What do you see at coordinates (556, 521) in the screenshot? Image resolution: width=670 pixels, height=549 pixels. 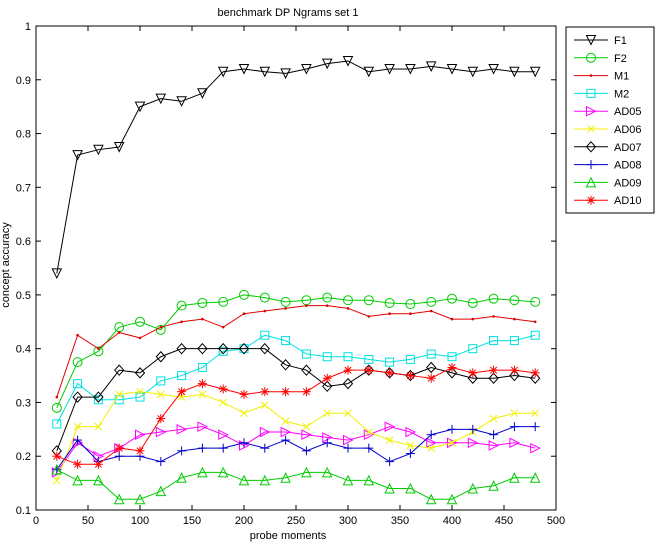 I see `x-tick-label: 500` at bounding box center [556, 521].